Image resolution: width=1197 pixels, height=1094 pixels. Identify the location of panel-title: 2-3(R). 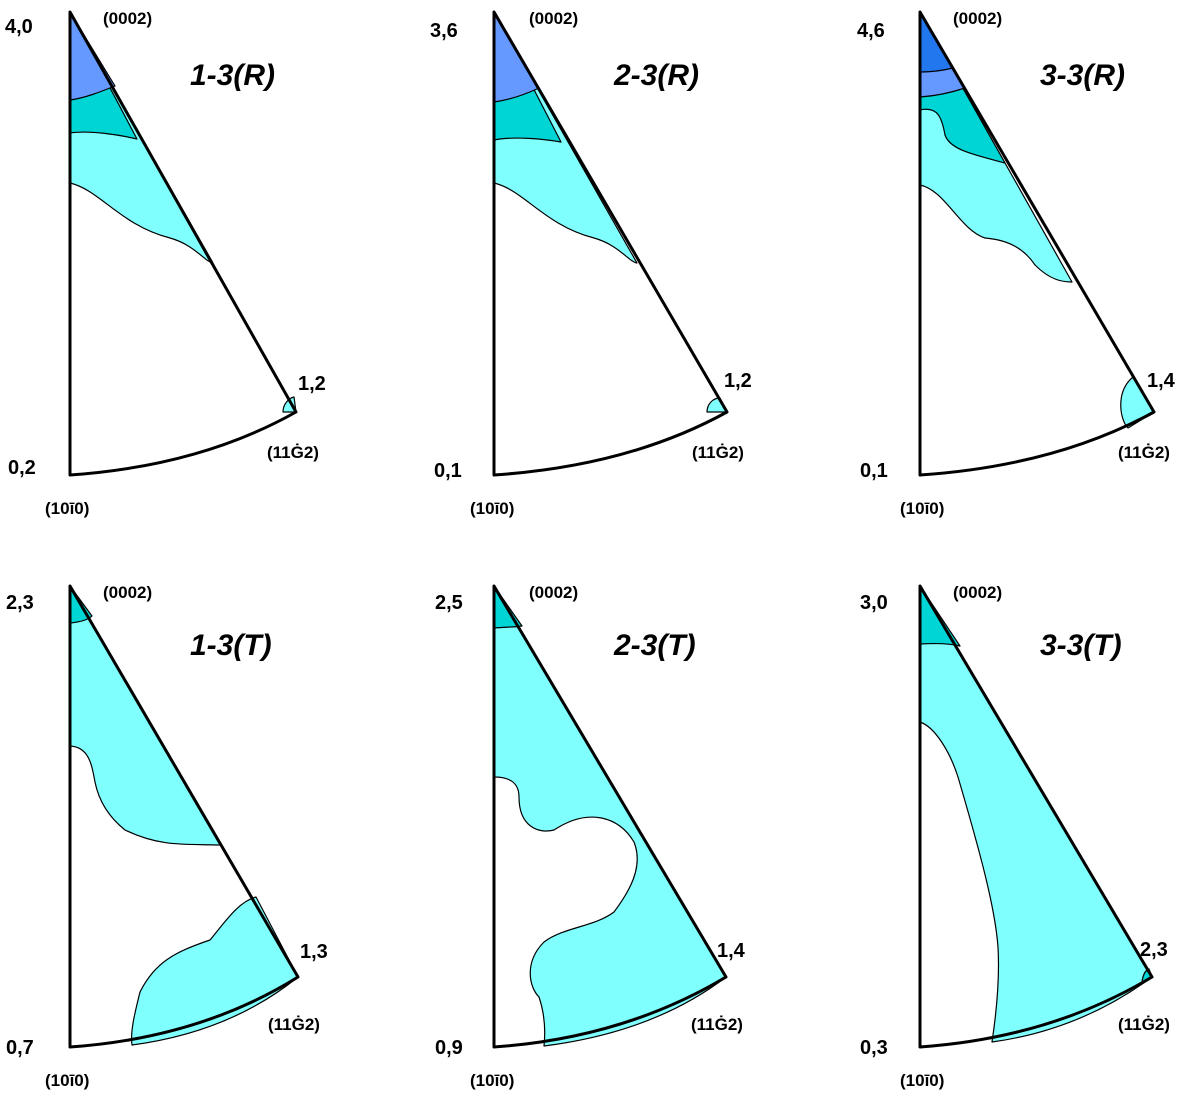
(656, 75).